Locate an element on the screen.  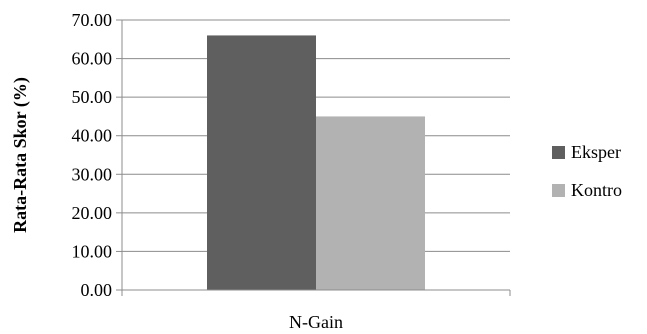
legend-swatch-eksper is located at coordinates (558, 152).